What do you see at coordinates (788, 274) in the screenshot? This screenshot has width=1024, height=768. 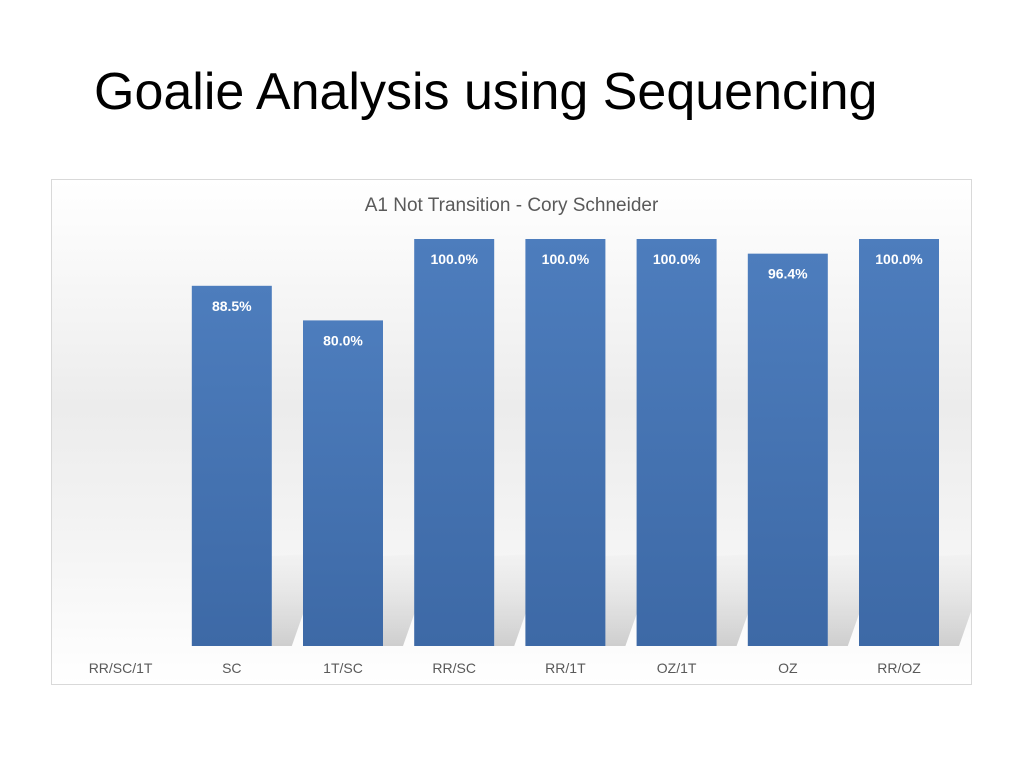 I see `data-label: 96.4%` at bounding box center [788, 274].